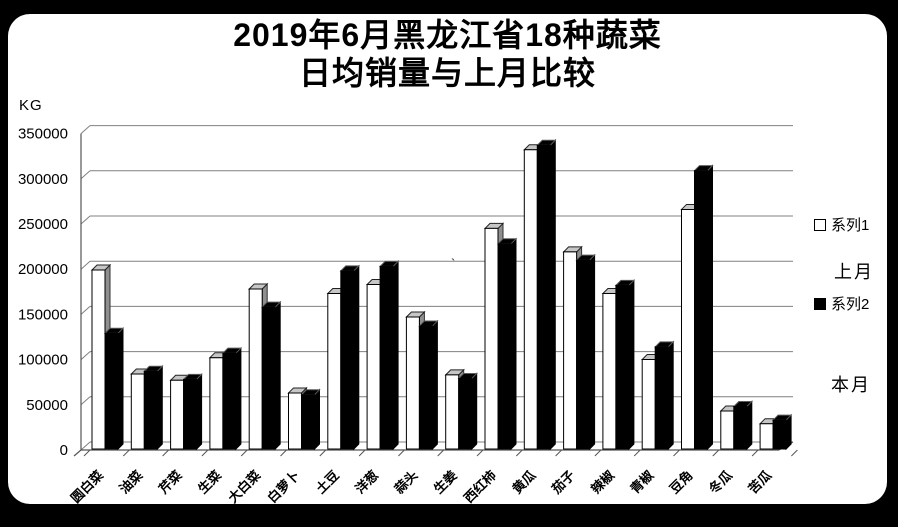 The image size is (898, 527). What do you see at coordinates (327, 482) in the screenshot?
I see `x-axis-category-label: 土豆` at bounding box center [327, 482].